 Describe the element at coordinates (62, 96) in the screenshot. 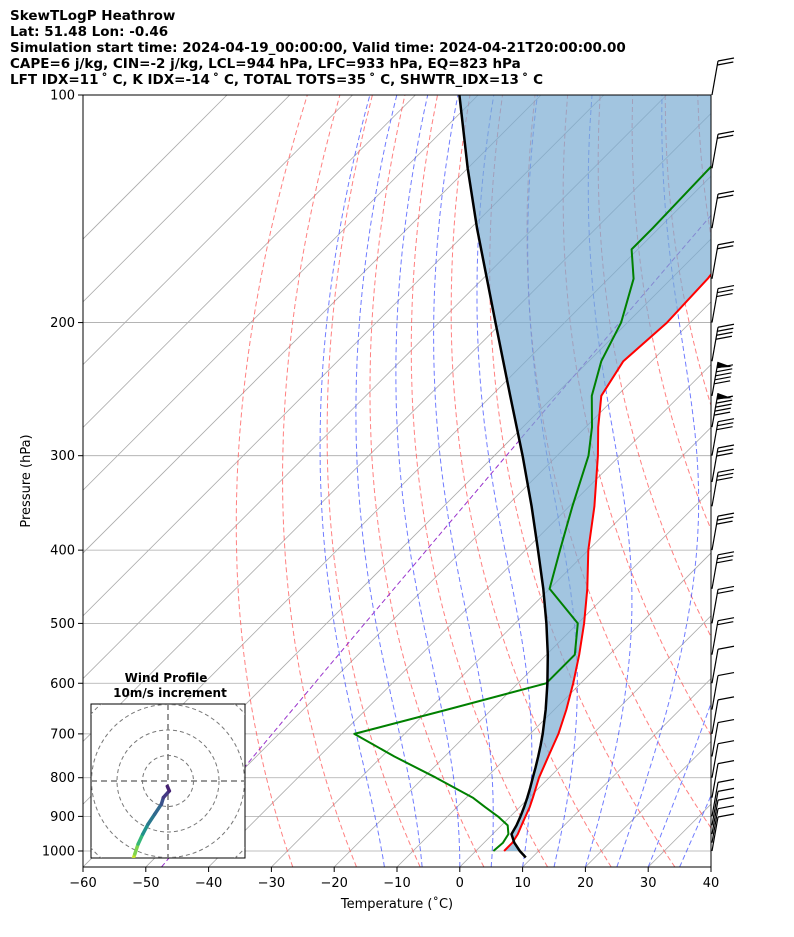

I see `y-tick-label: 100` at that location.